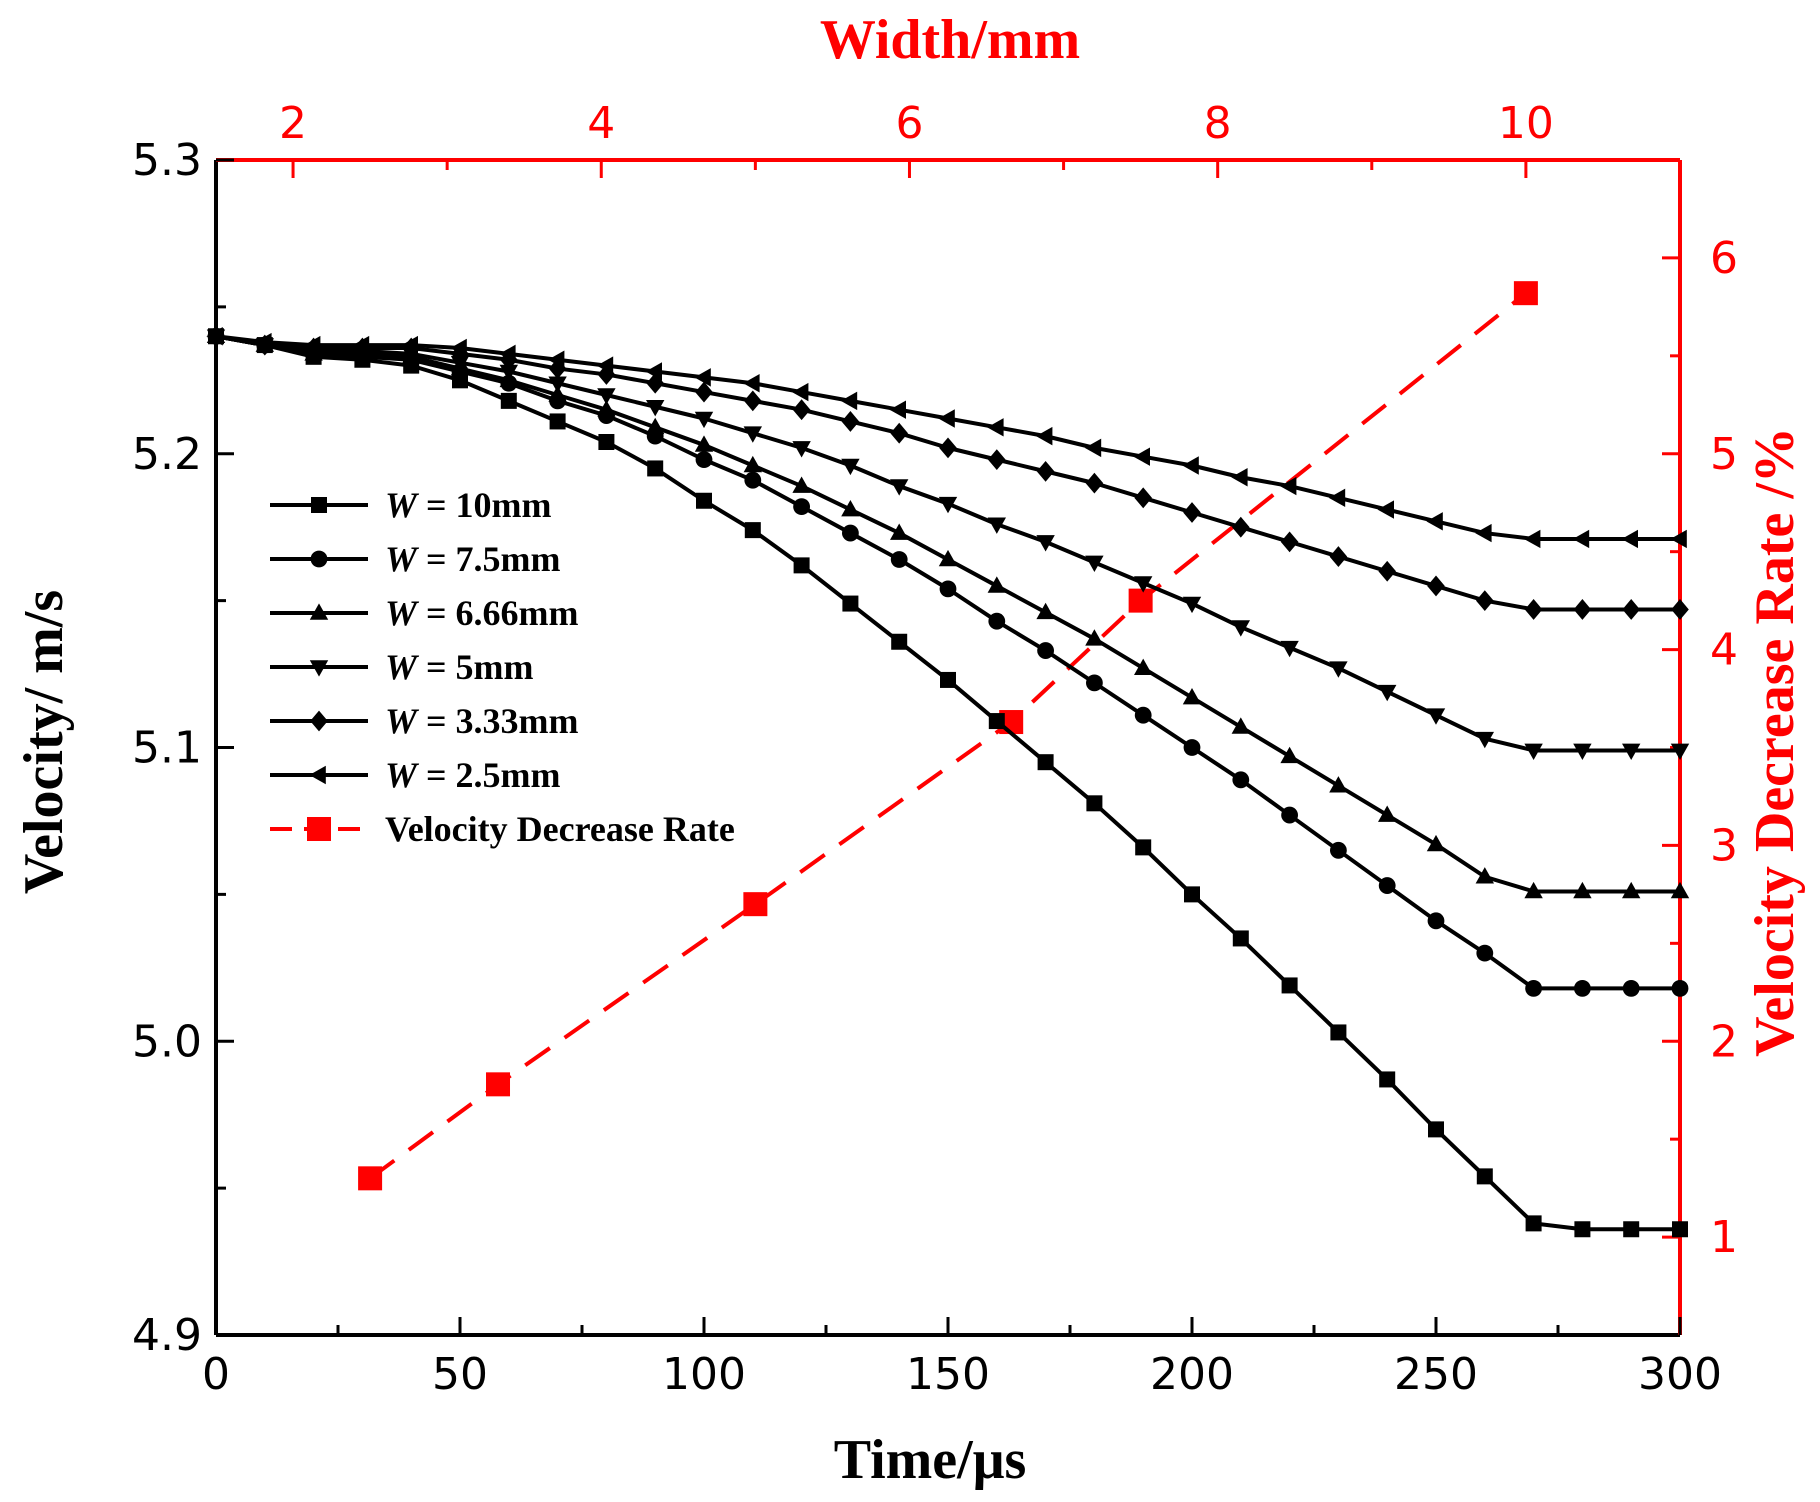 This screenshot has width=1820, height=1502. I want to click on top-tick-label: 10, so click(1526, 123).